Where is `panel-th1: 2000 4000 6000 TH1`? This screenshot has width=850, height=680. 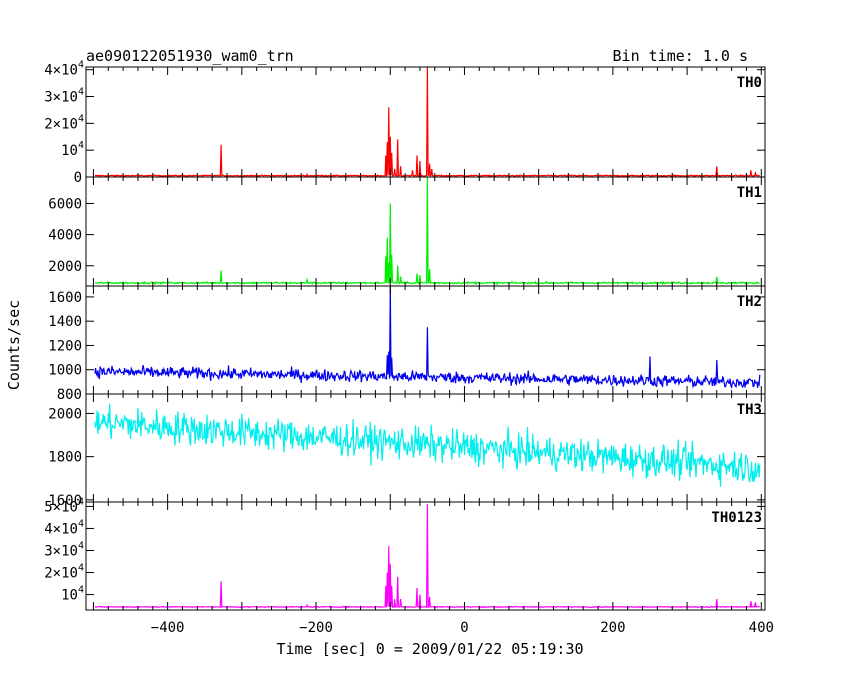 panel-th1: 2000 4000 6000 TH1 is located at coordinates (407, 231).